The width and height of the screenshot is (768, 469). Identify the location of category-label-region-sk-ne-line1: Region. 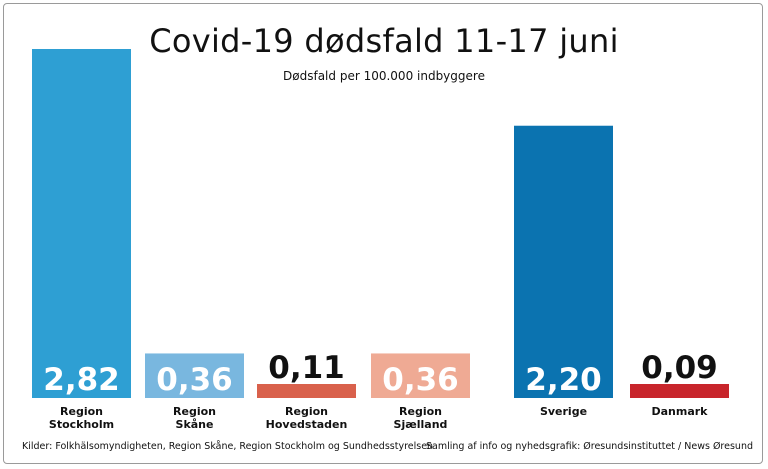
(194, 411).